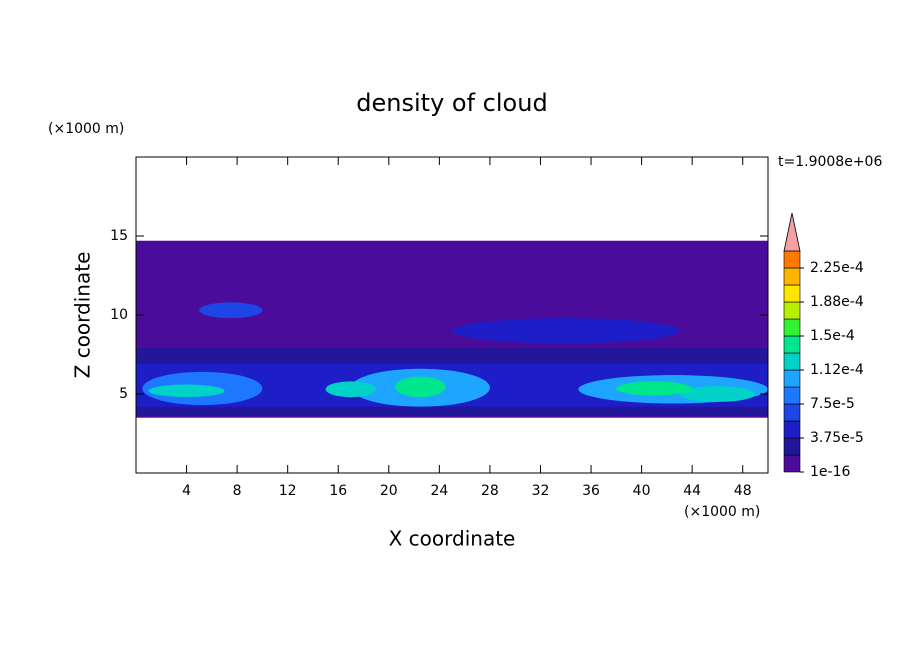 This screenshot has width=904, height=658. I want to click on colorbar-label: 1e-16, so click(830, 472).